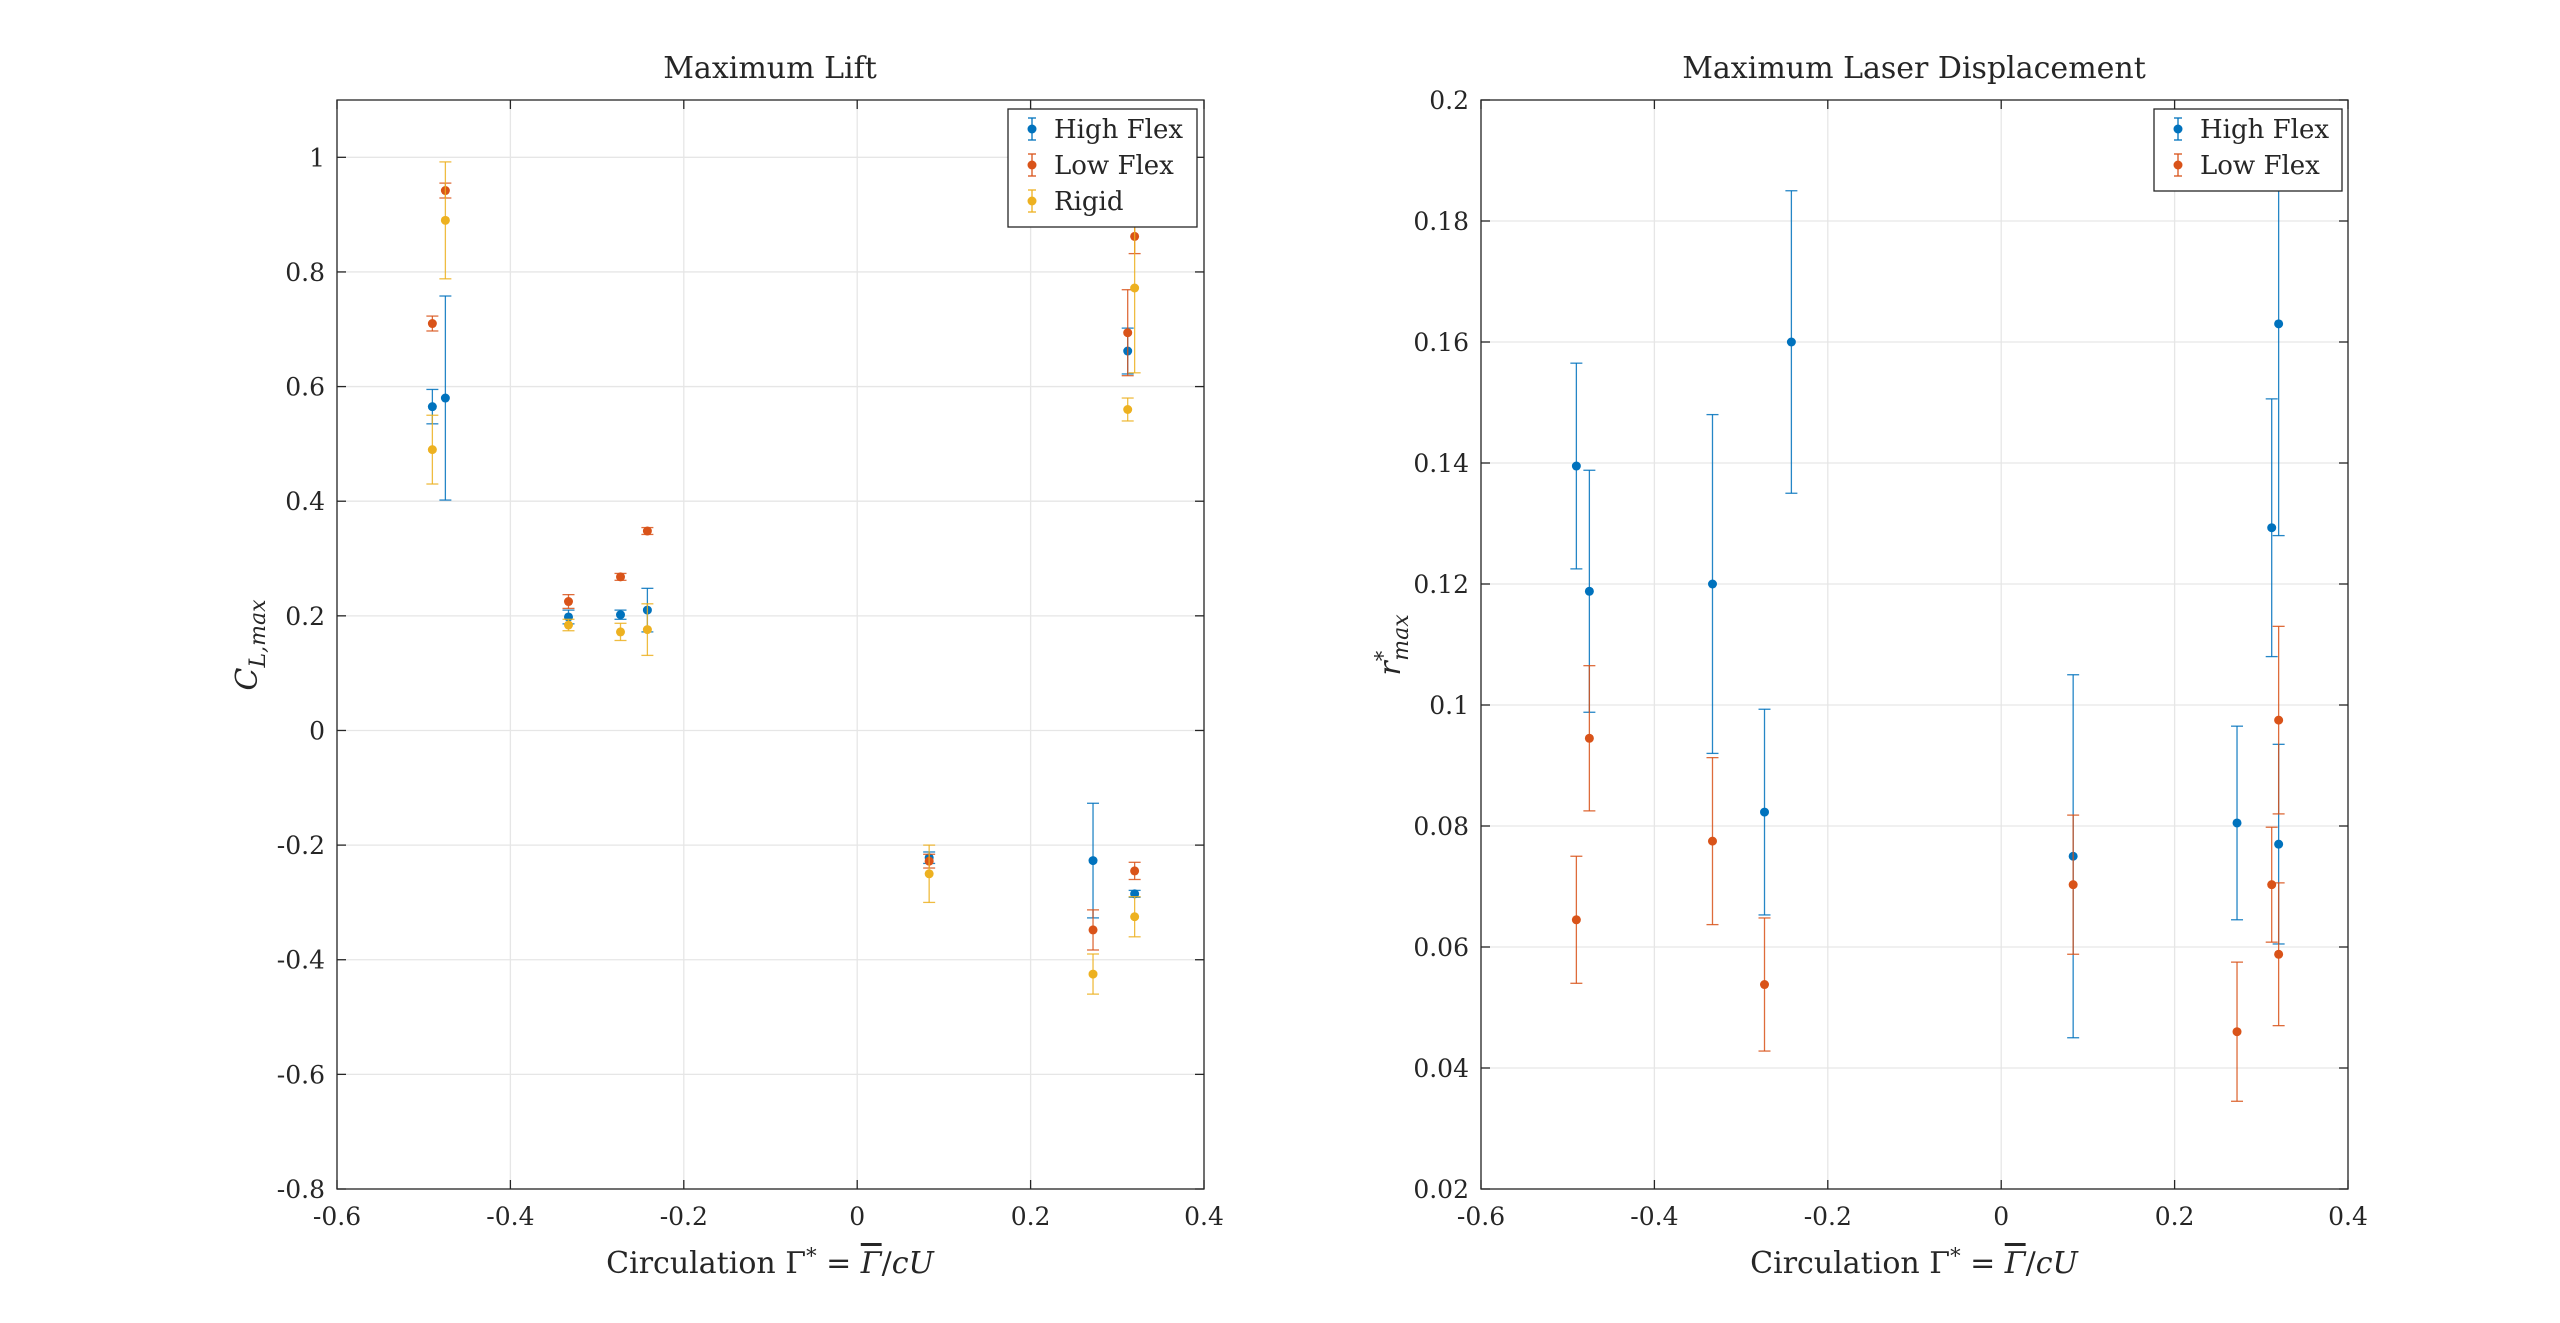  Describe the element at coordinates (783, 607) in the screenshot. I see `series-high-flex` at that location.